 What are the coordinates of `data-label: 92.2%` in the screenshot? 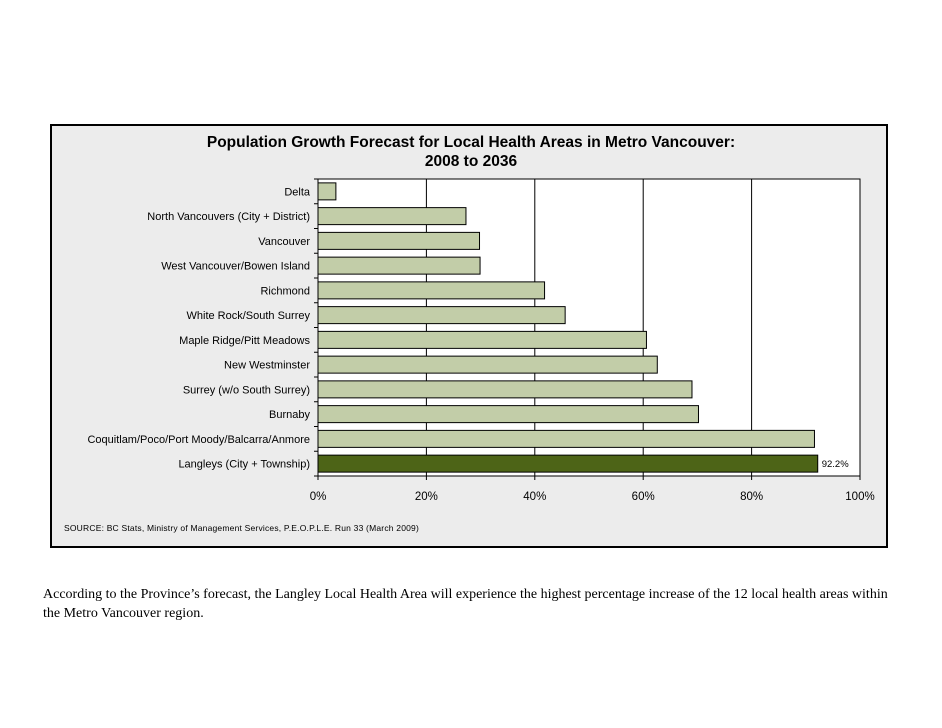 It's located at (835, 464).